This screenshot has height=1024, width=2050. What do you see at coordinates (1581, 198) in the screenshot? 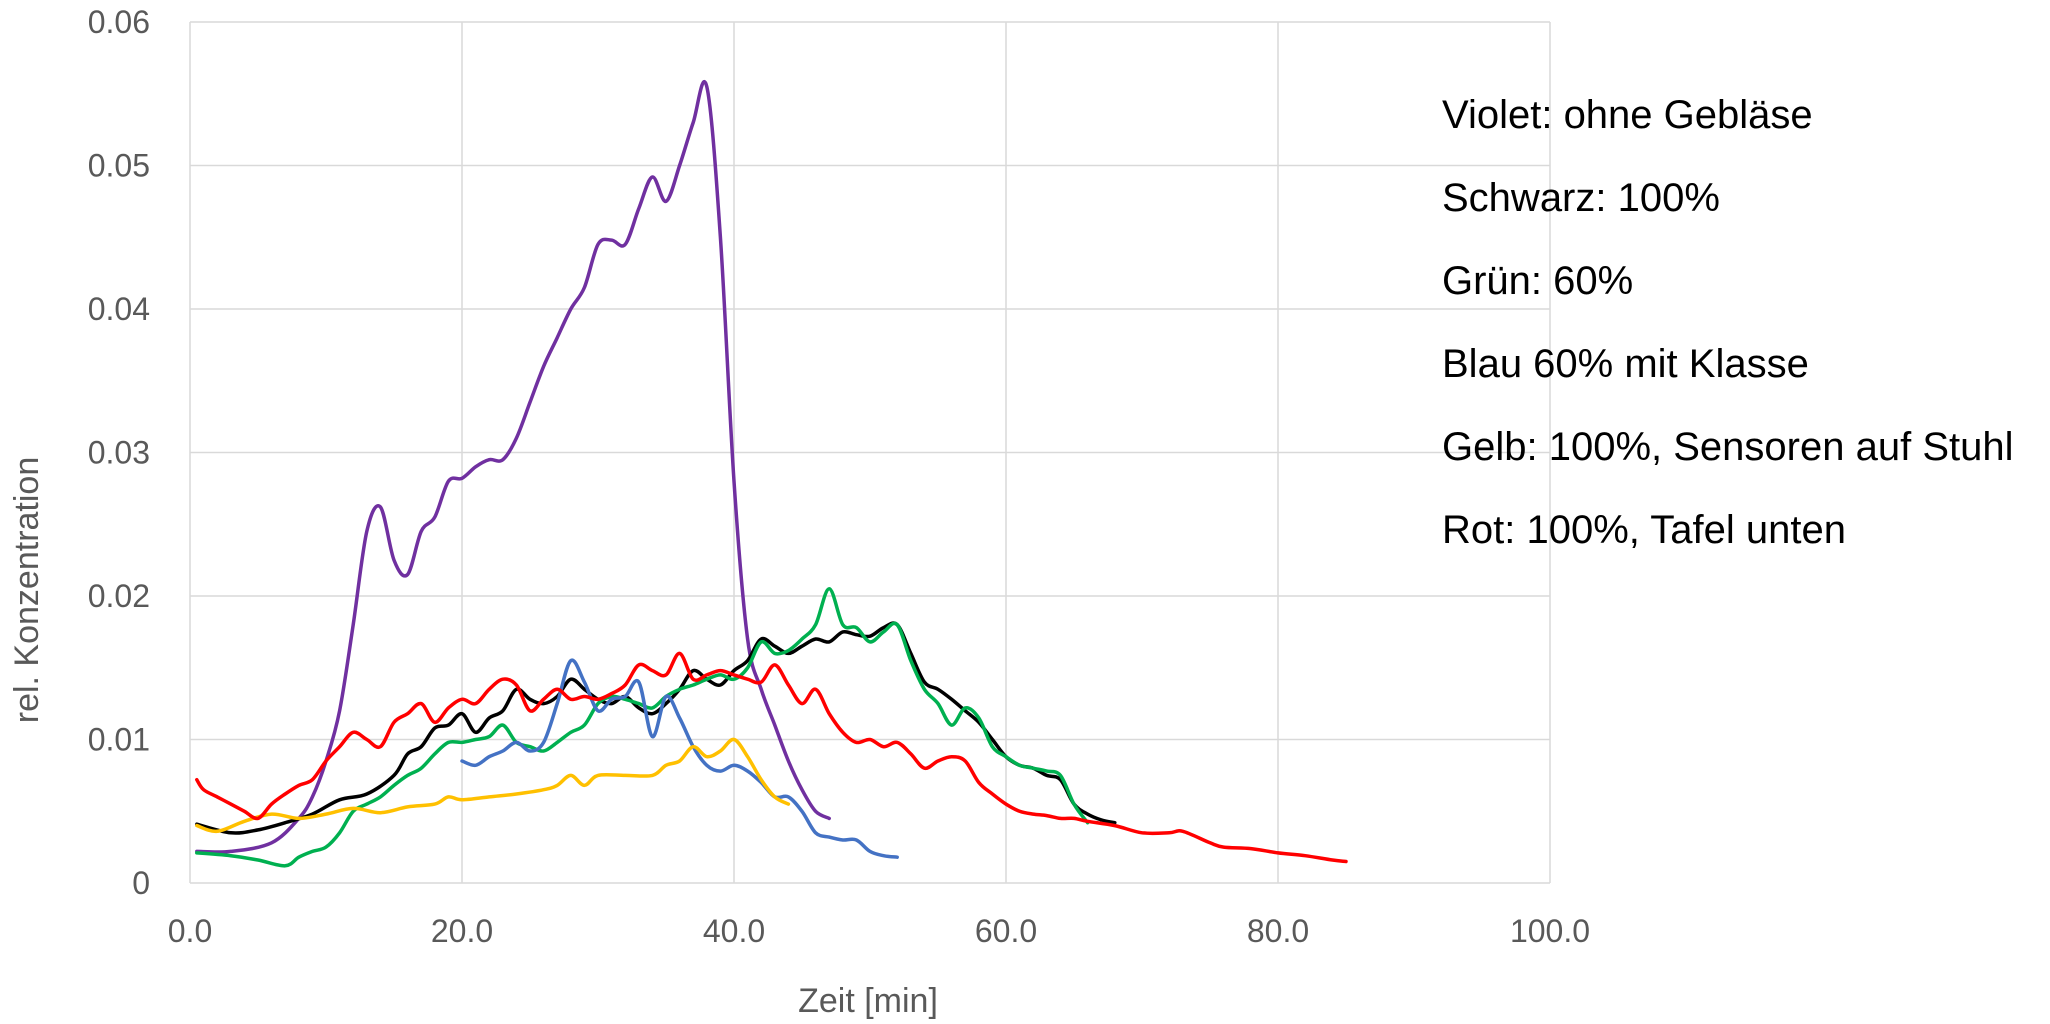
I see `annotation-line: Schwarz: 100%` at bounding box center [1581, 198].